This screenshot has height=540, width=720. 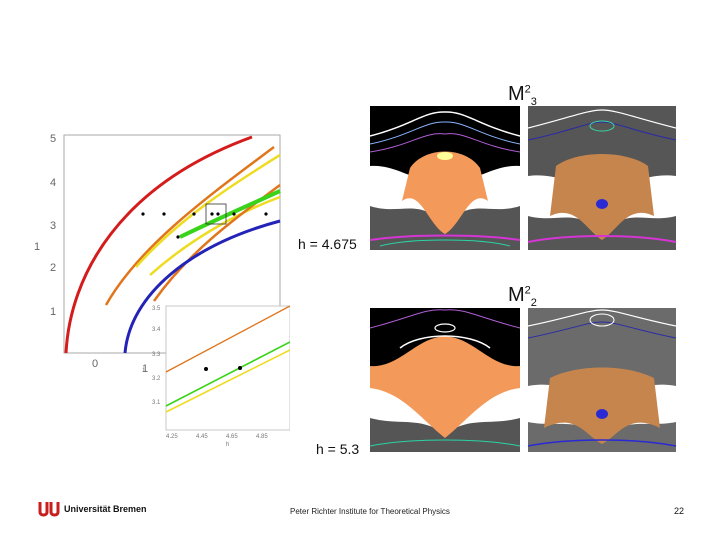 I want to click on y-tick: 5, so click(x=53, y=139).